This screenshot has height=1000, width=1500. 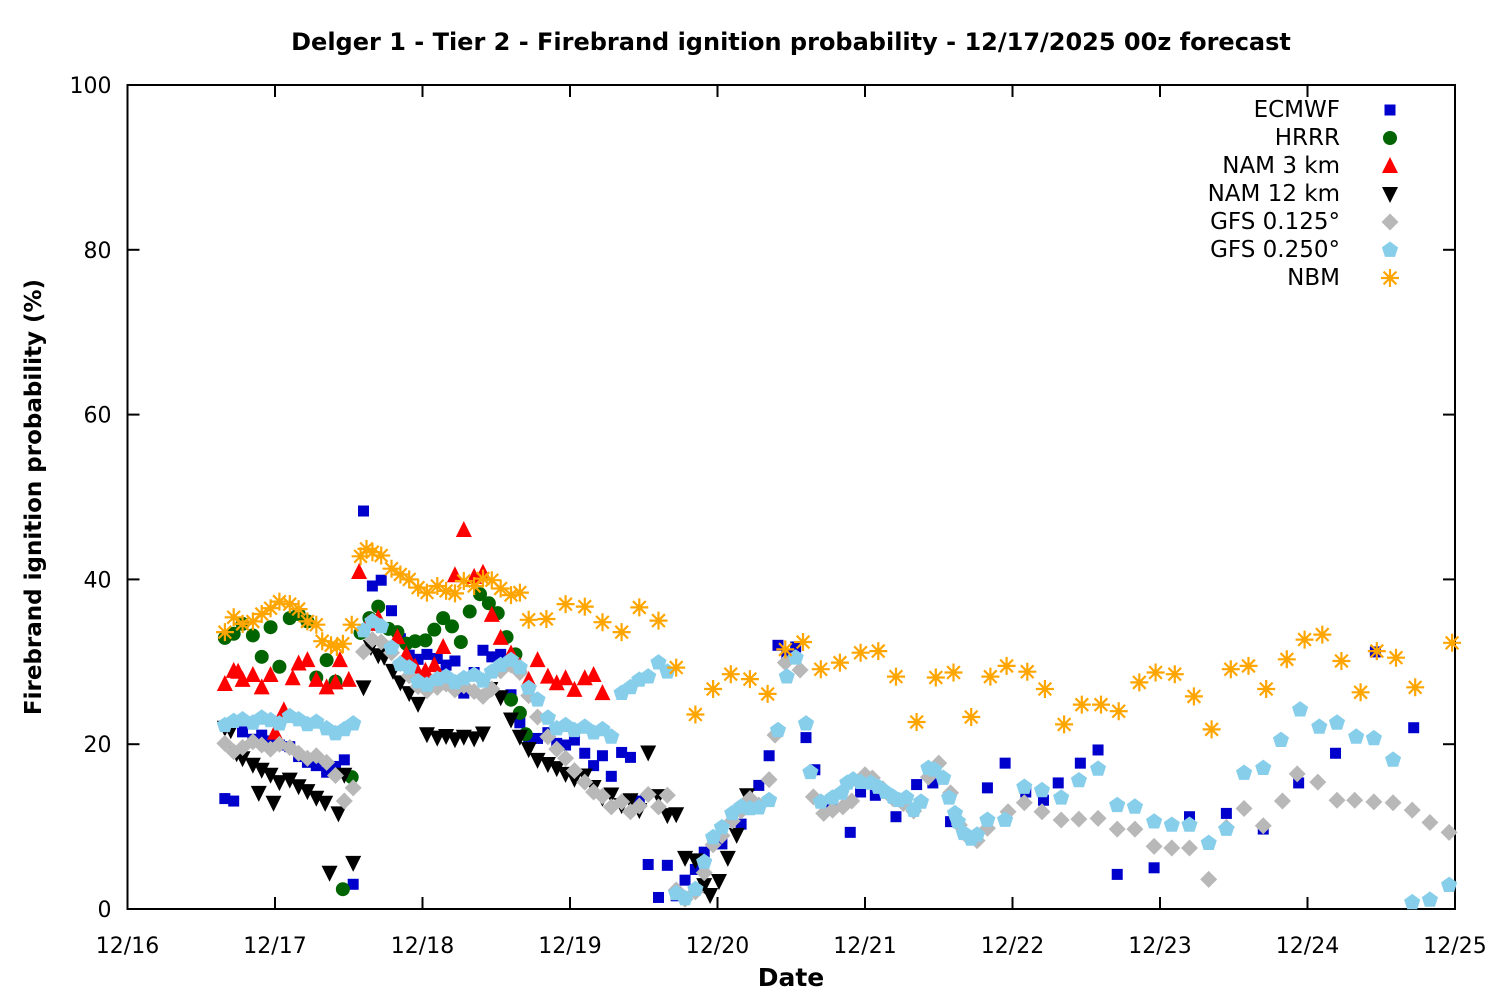 I want to click on legend-item-nam-3km: NAM 3 km, so click(x=1310, y=166).